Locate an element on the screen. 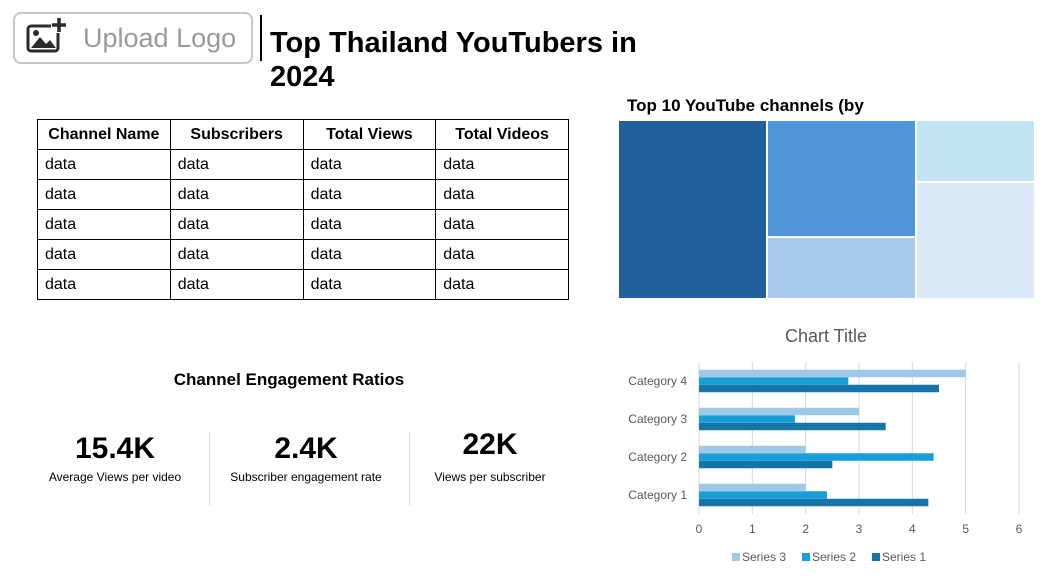 This screenshot has width=1058, height=585. x-tick-label: 2 is located at coordinates (805, 529).